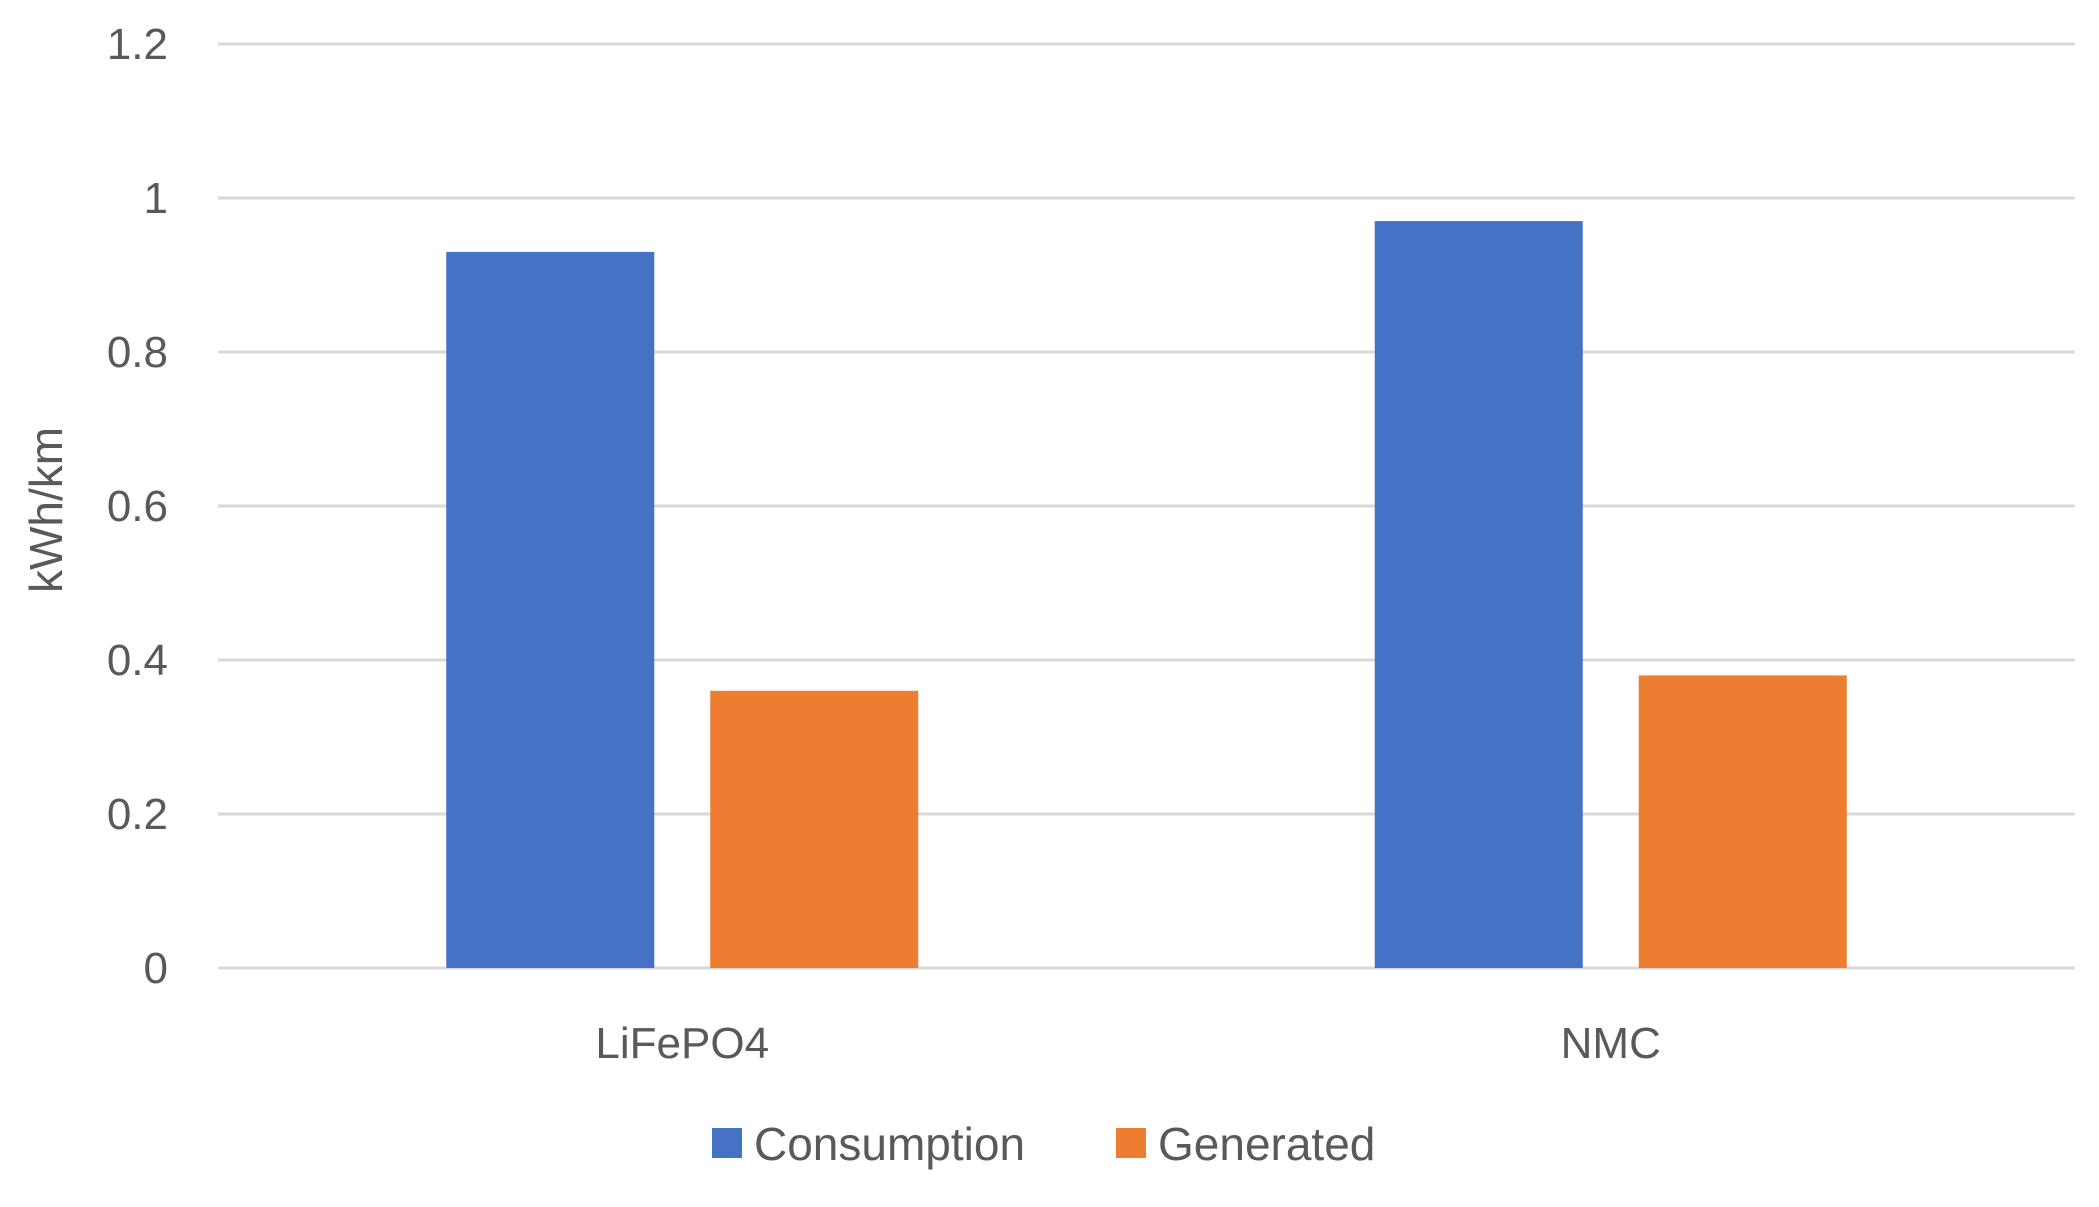 Image resolution: width=2099 pixels, height=1207 pixels. Describe the element at coordinates (137, 44) in the screenshot. I see `y-tick-label: 1.2` at that location.